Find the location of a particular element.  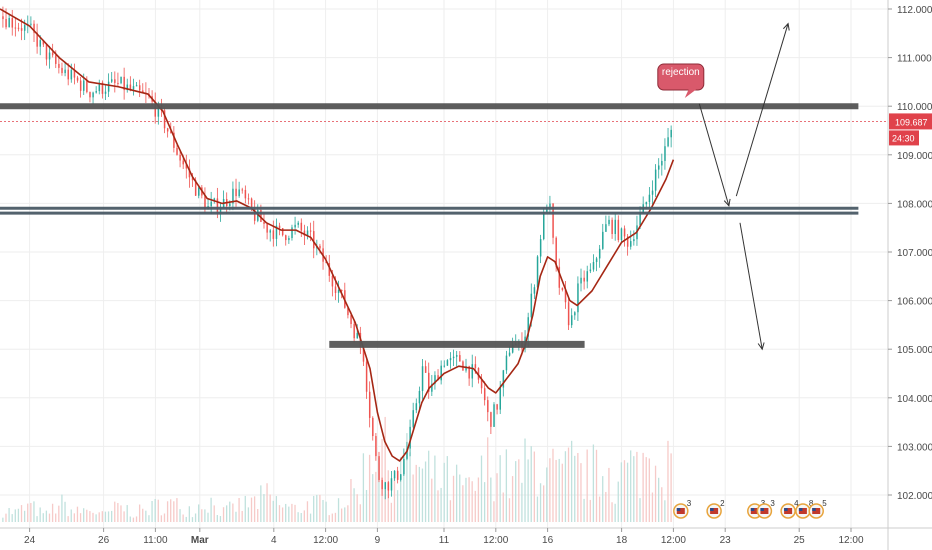

projection-arrow-shaft is located at coordinates (762, 110).